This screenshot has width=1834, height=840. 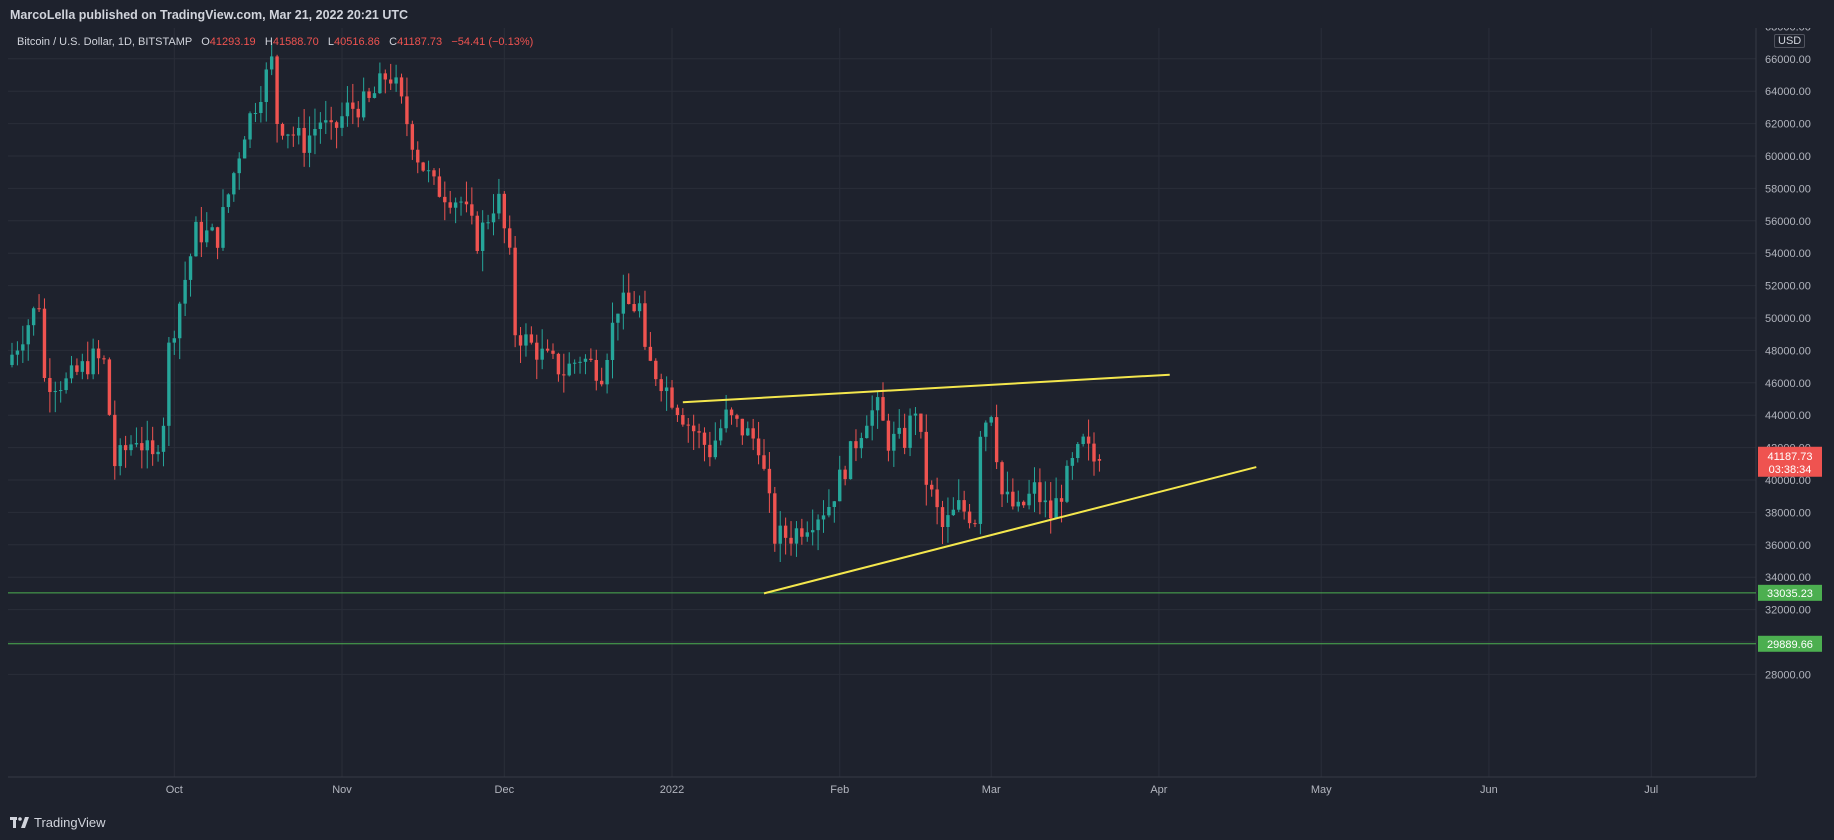 What do you see at coordinates (105, 42) in the screenshot?
I see `symbol-name: Bitcoin / U.S. Dollar, 1D, BITSTAMP` at bounding box center [105, 42].